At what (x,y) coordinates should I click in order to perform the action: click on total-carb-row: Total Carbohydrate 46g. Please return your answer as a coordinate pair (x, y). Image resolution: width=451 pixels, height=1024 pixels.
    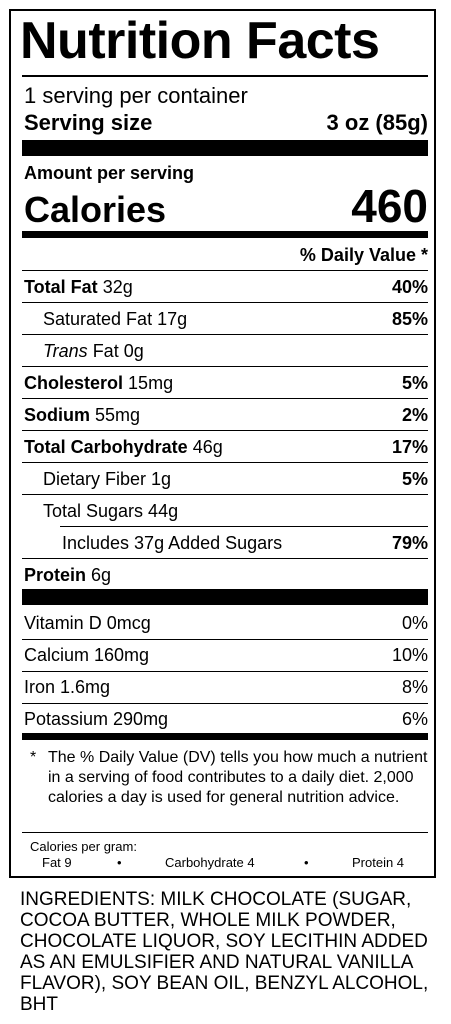
    Looking at the image, I should click on (123, 447).